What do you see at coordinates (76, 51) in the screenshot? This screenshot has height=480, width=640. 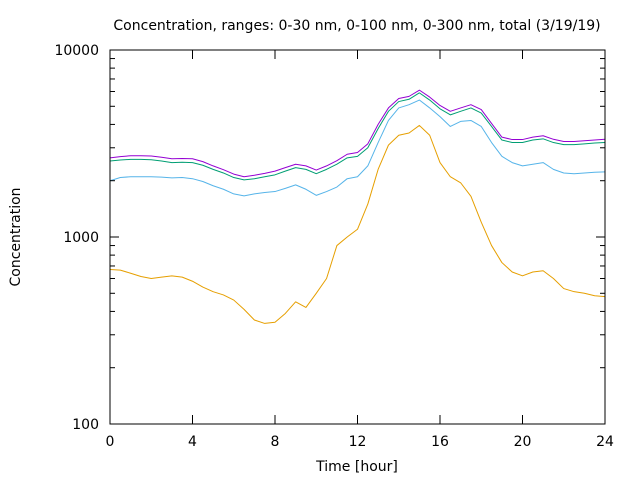 I see `y-tick-label: 10000` at bounding box center [76, 51].